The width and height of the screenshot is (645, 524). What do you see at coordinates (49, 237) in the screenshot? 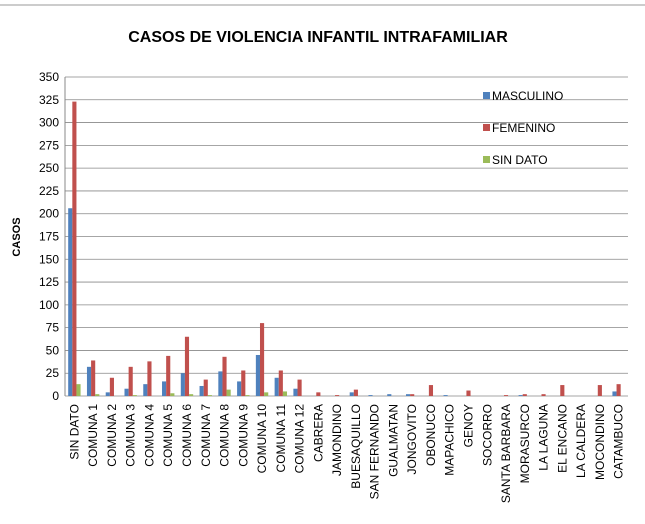
I see `y-tick-label: 175` at bounding box center [49, 237].